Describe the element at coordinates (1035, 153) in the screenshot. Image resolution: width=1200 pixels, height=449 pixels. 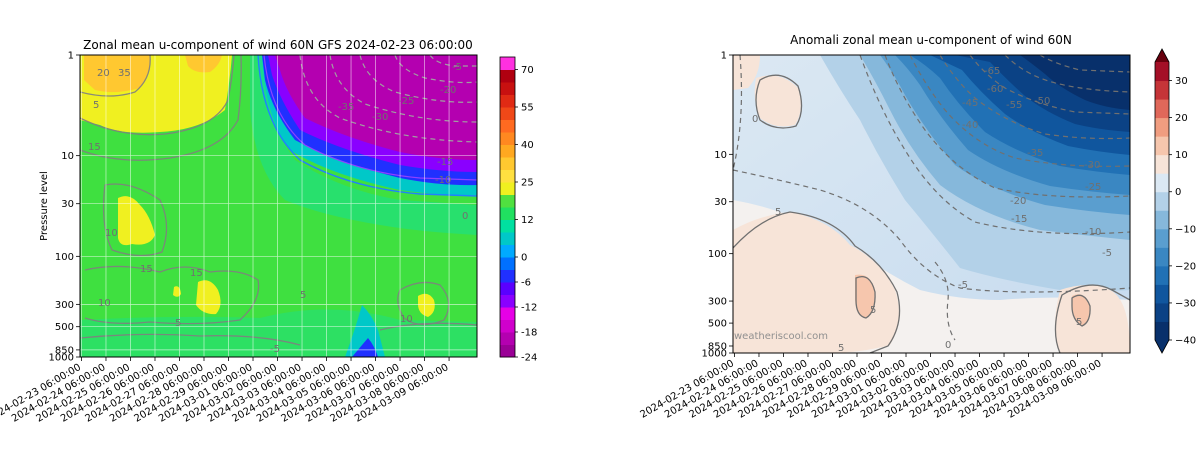
I see `right-contour-label-7: -35` at that location.